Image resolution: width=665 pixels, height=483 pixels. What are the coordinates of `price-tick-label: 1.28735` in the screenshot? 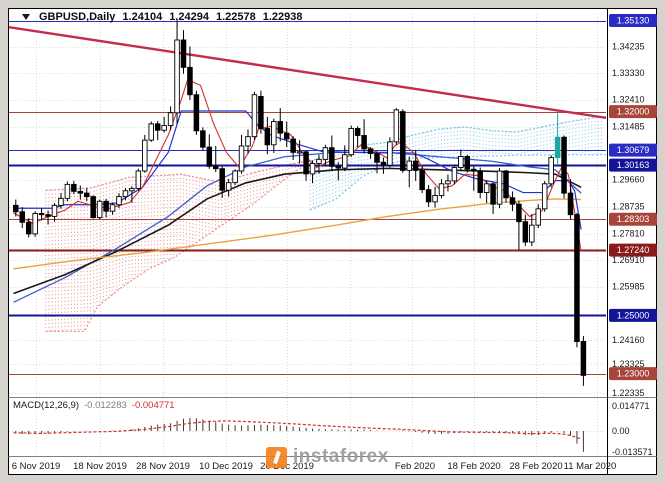 It's located at (628, 207).